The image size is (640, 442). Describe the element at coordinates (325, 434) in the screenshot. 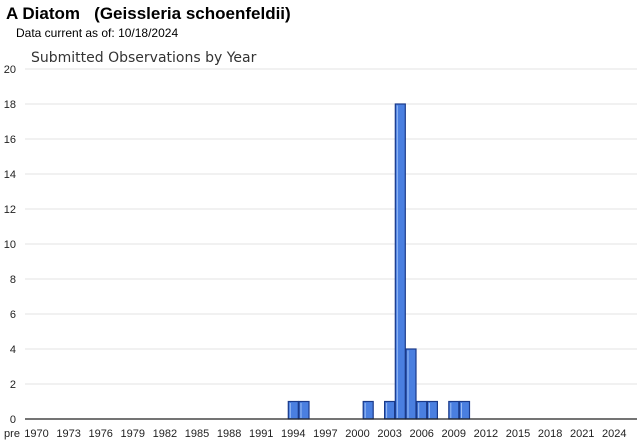

I see `x-tick-label: 1997` at that location.